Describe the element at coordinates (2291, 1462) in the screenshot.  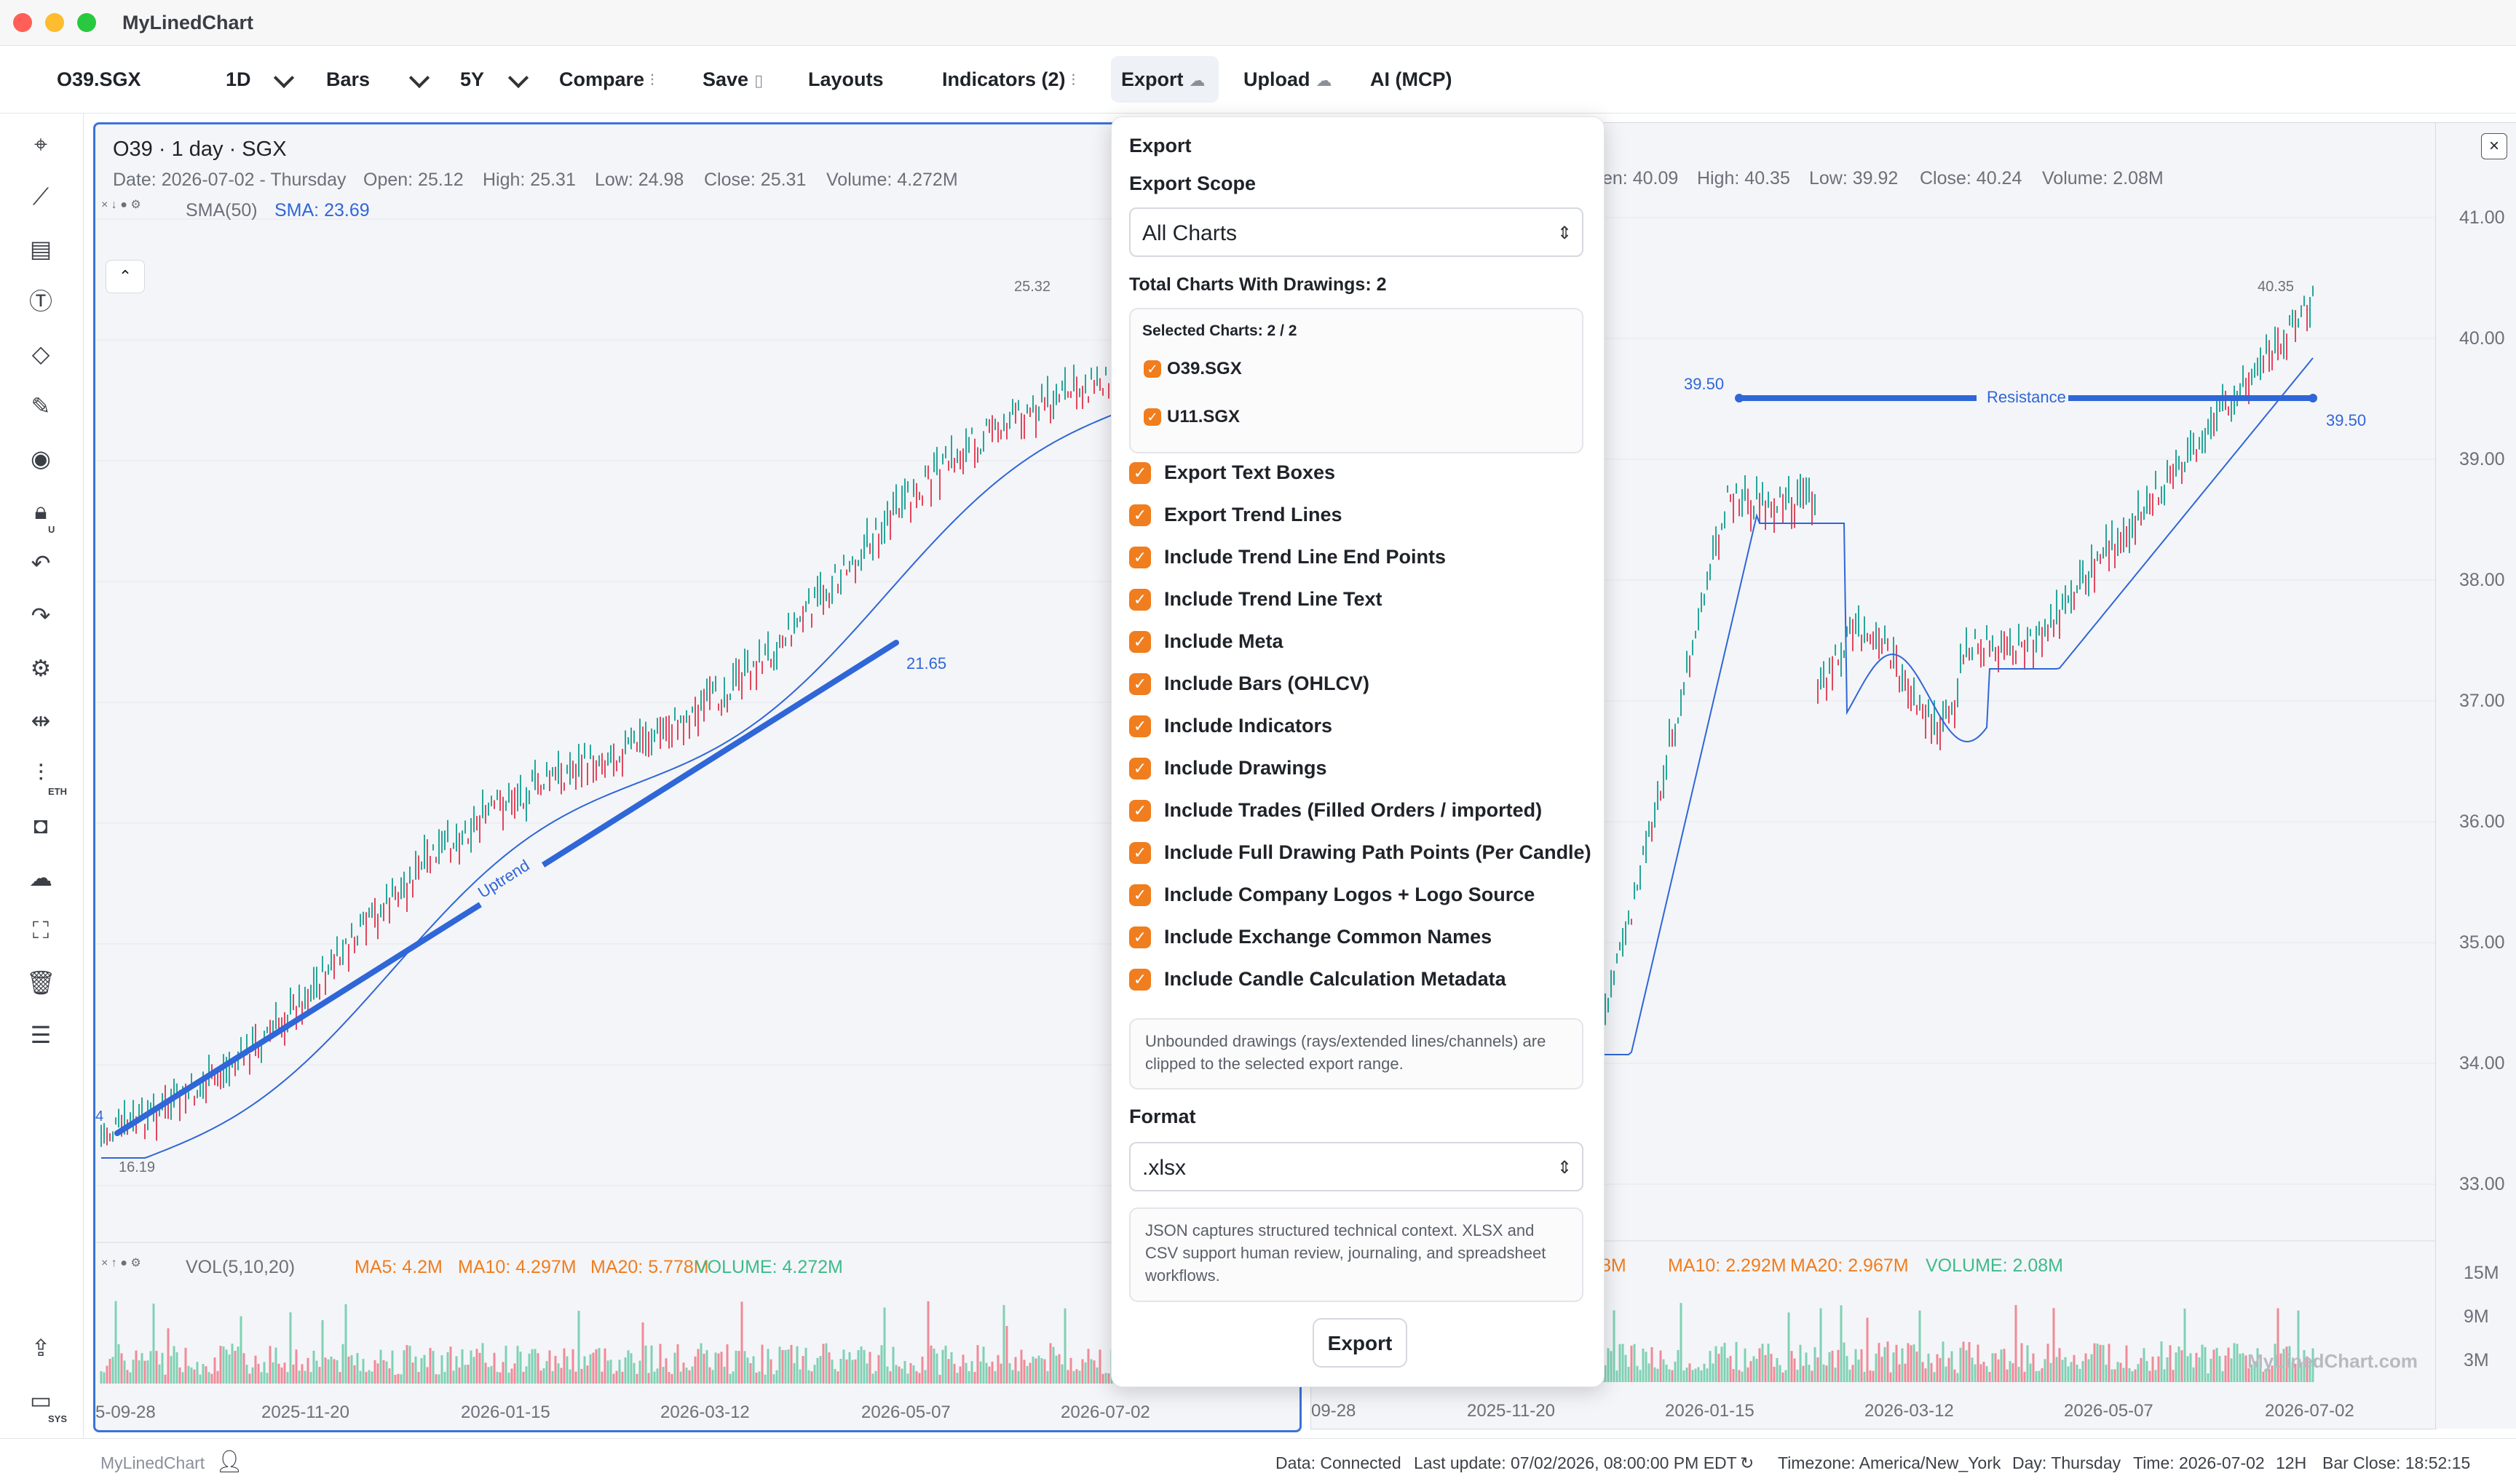
I see `status-timeframe: 12H` at that location.